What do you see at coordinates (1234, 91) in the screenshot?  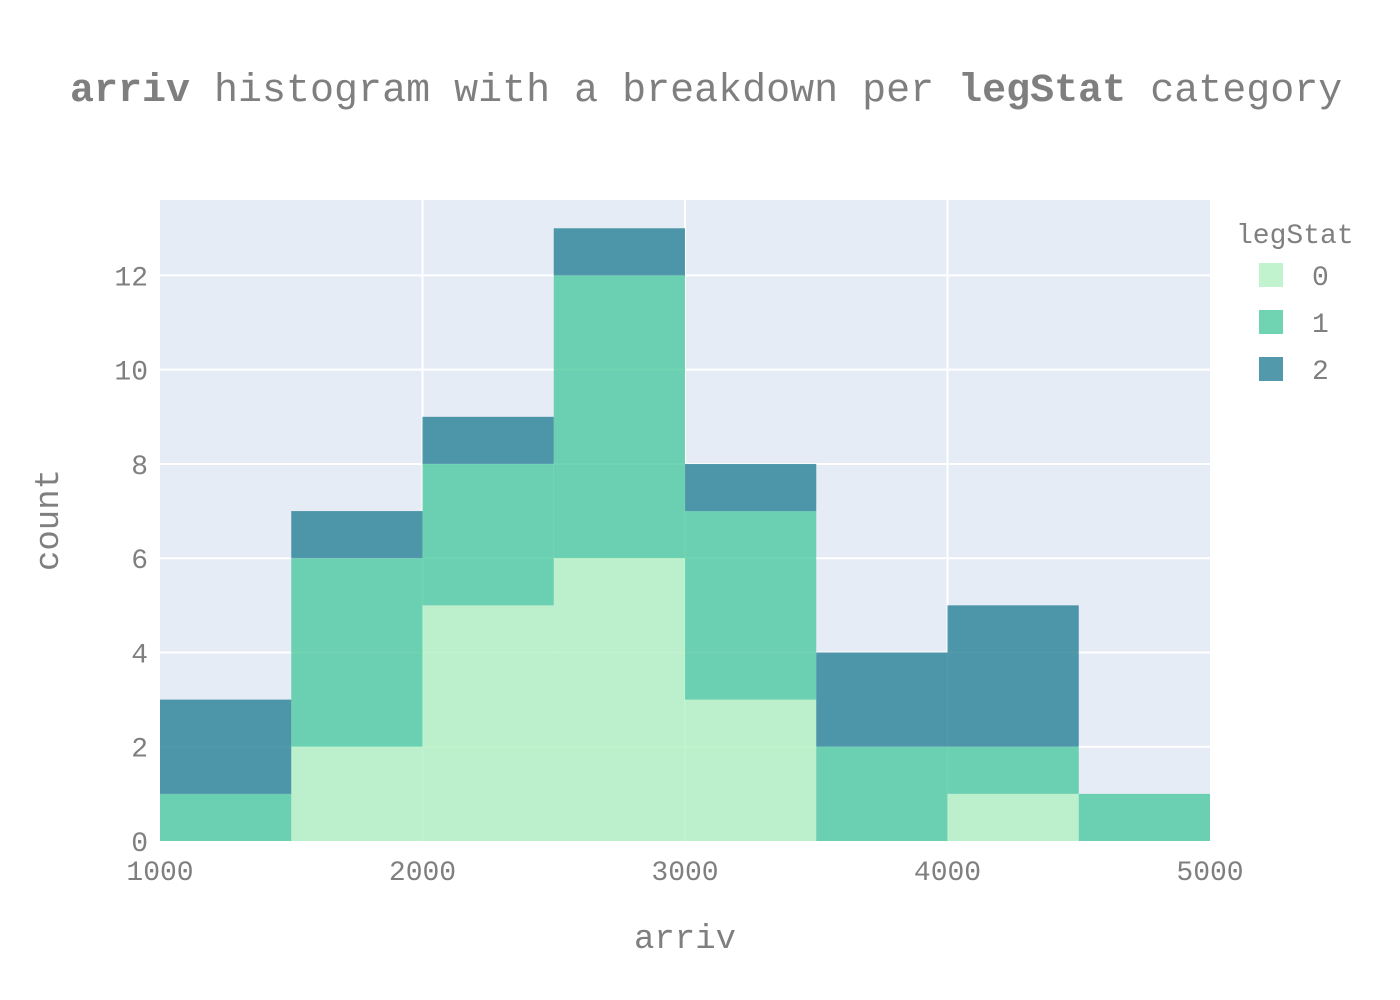 I see `title-part-3: category` at bounding box center [1234, 91].